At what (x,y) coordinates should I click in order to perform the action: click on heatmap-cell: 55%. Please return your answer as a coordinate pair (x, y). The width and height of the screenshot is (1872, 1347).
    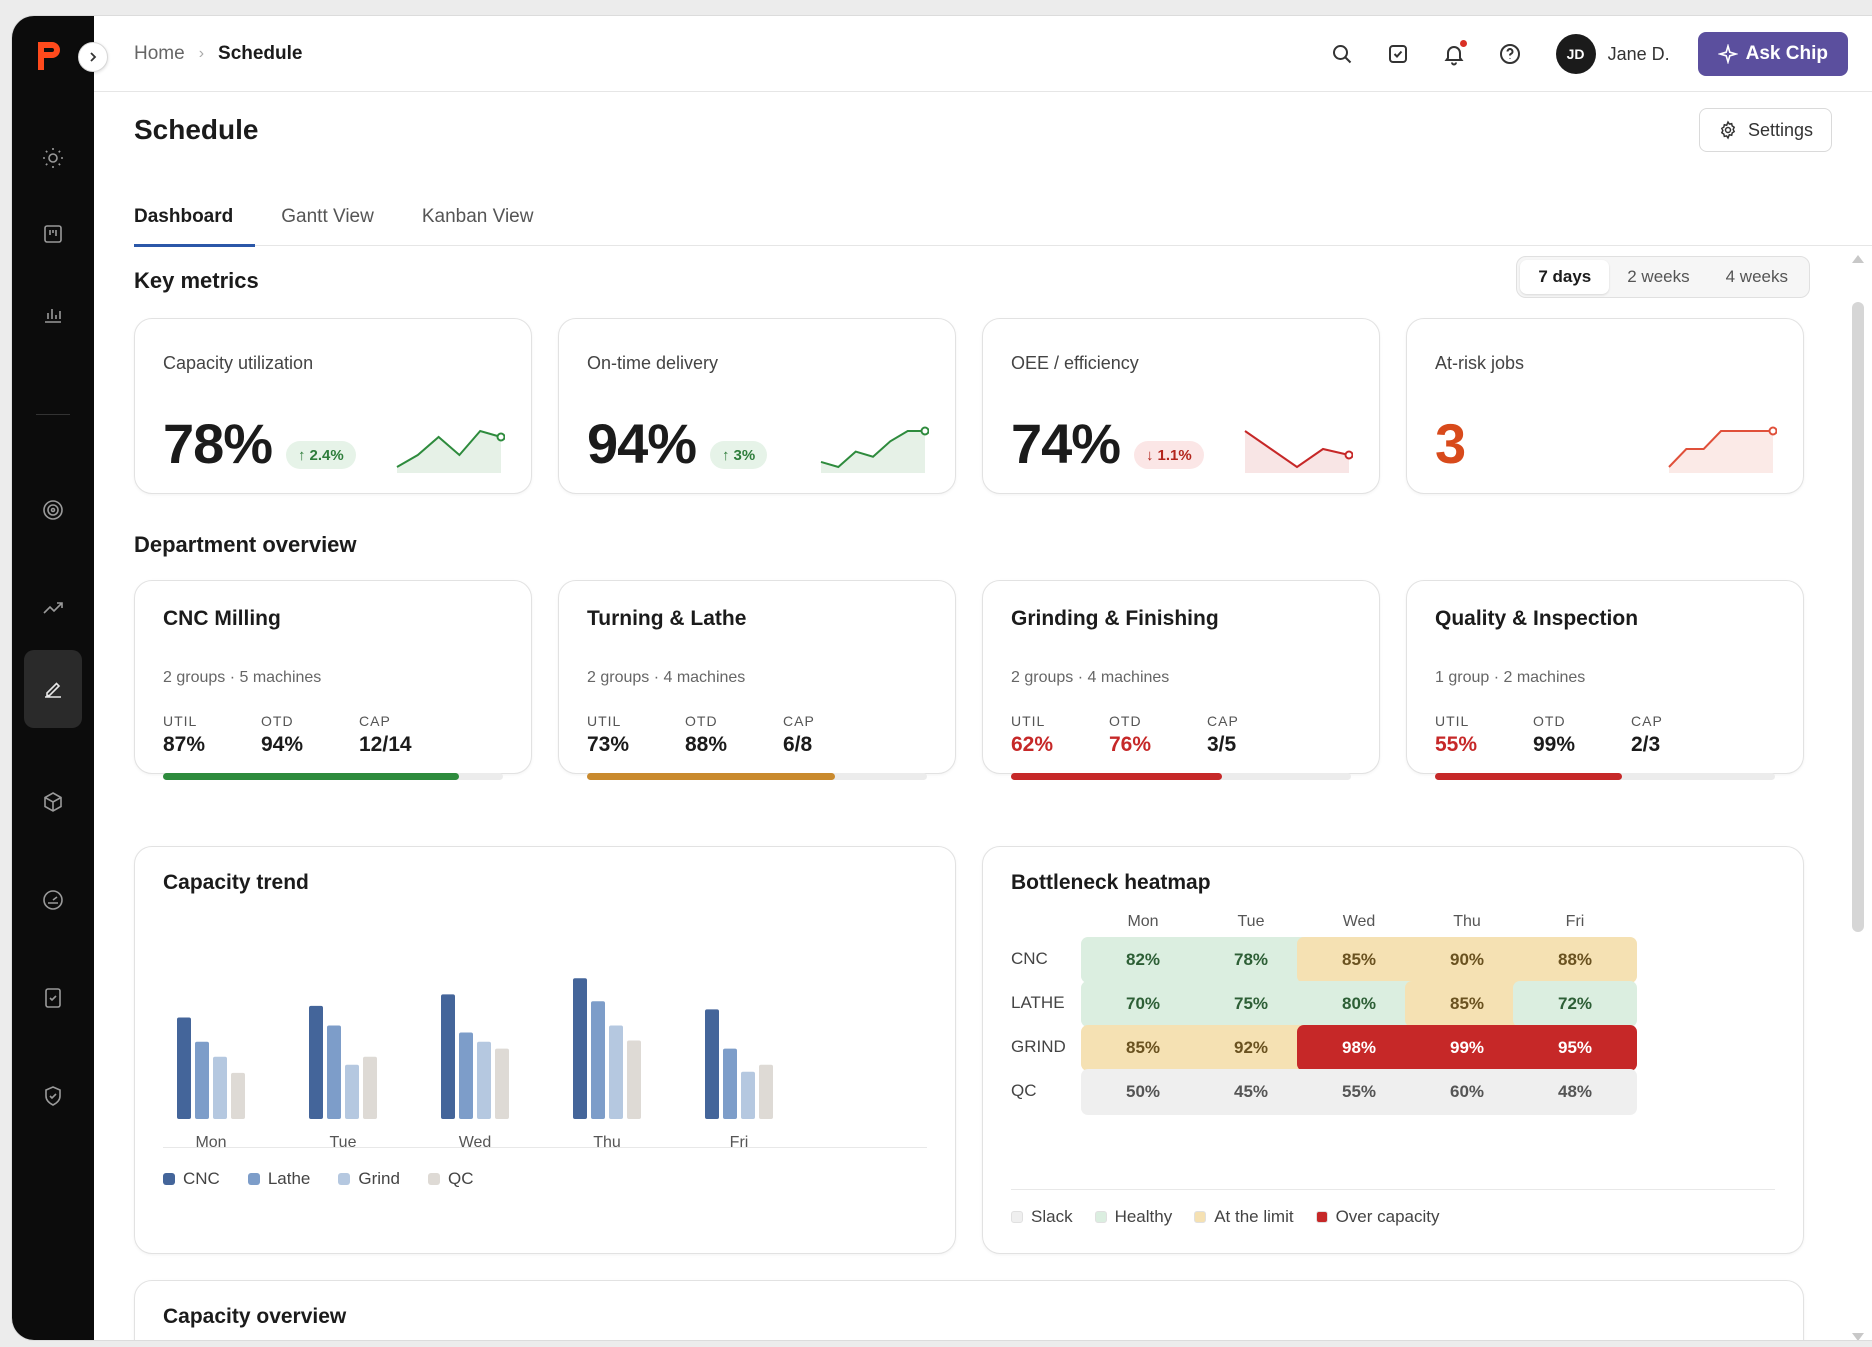
    Looking at the image, I should click on (1359, 1092).